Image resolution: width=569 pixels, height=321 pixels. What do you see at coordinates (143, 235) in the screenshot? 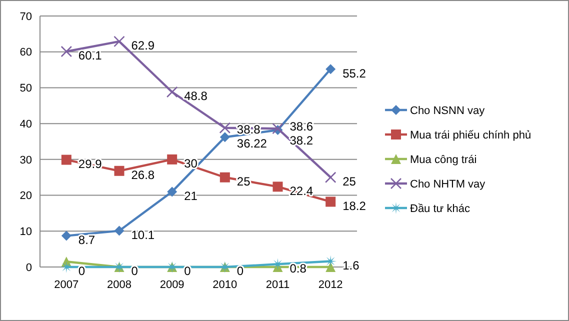
I see `data-label: 10.1` at bounding box center [143, 235].